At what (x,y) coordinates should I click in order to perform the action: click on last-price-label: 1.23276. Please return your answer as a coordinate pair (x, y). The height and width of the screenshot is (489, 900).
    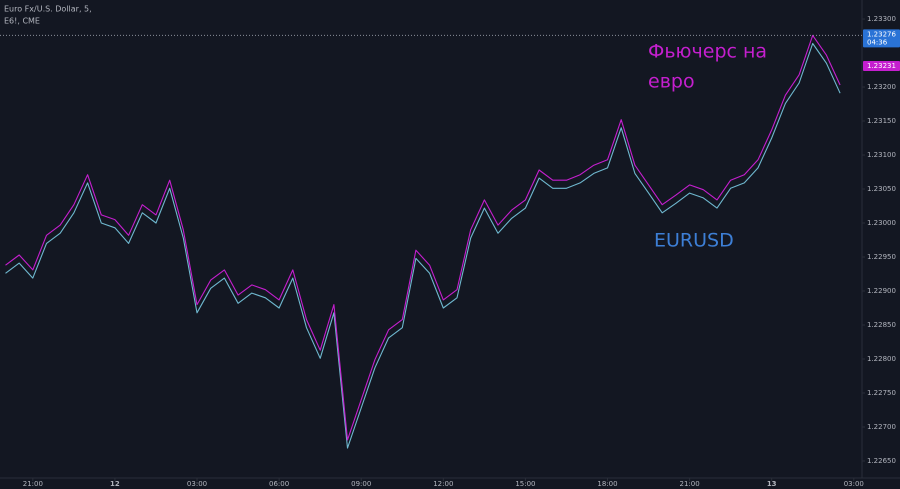
    Looking at the image, I should click on (881, 34).